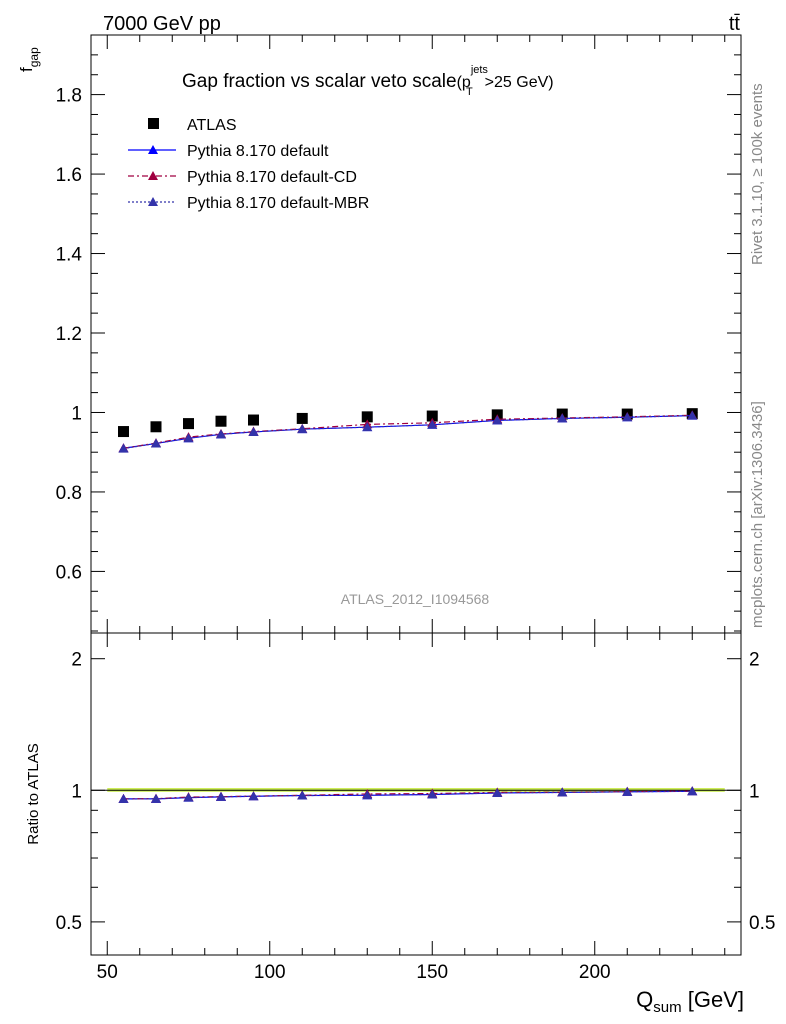 This screenshot has height=1024, width=786. What do you see at coordinates (34, 57) in the screenshot?
I see `main-ylabel-sub: gap` at bounding box center [34, 57].